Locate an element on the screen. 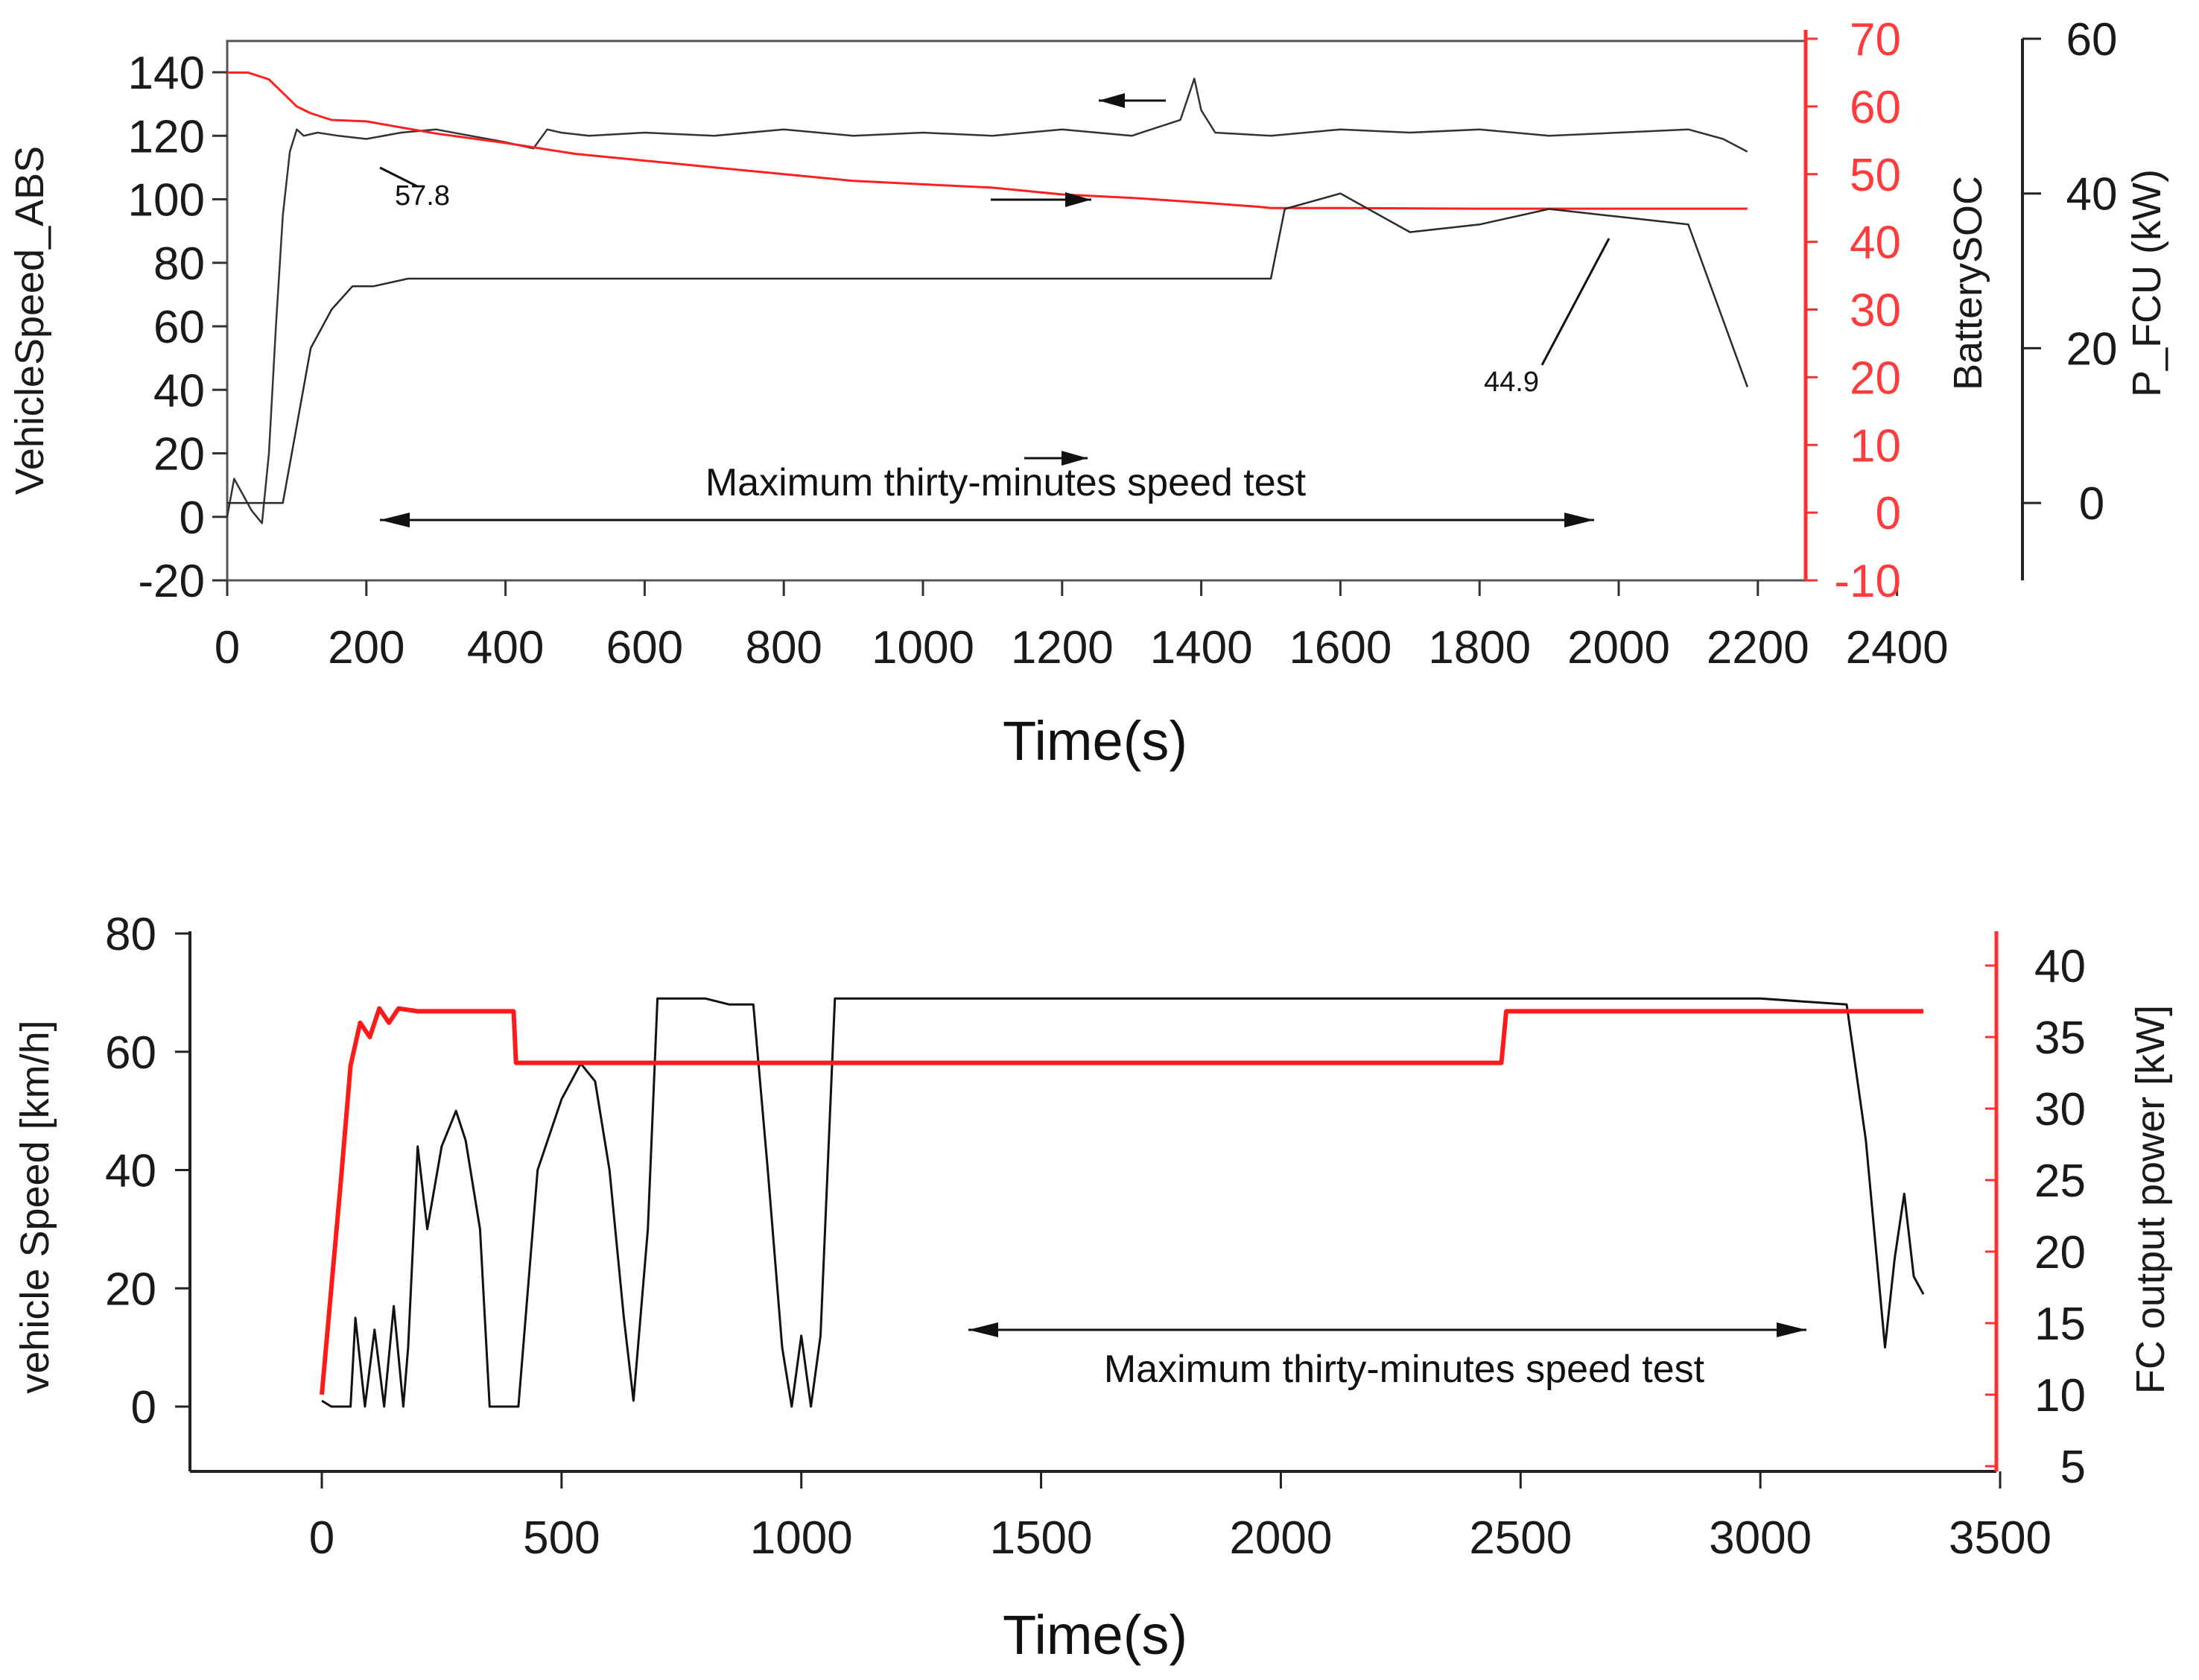 Image resolution: width=2199 pixels, height=1680 pixels. top-soc-tick-label: 50 is located at coordinates (1875, 175).